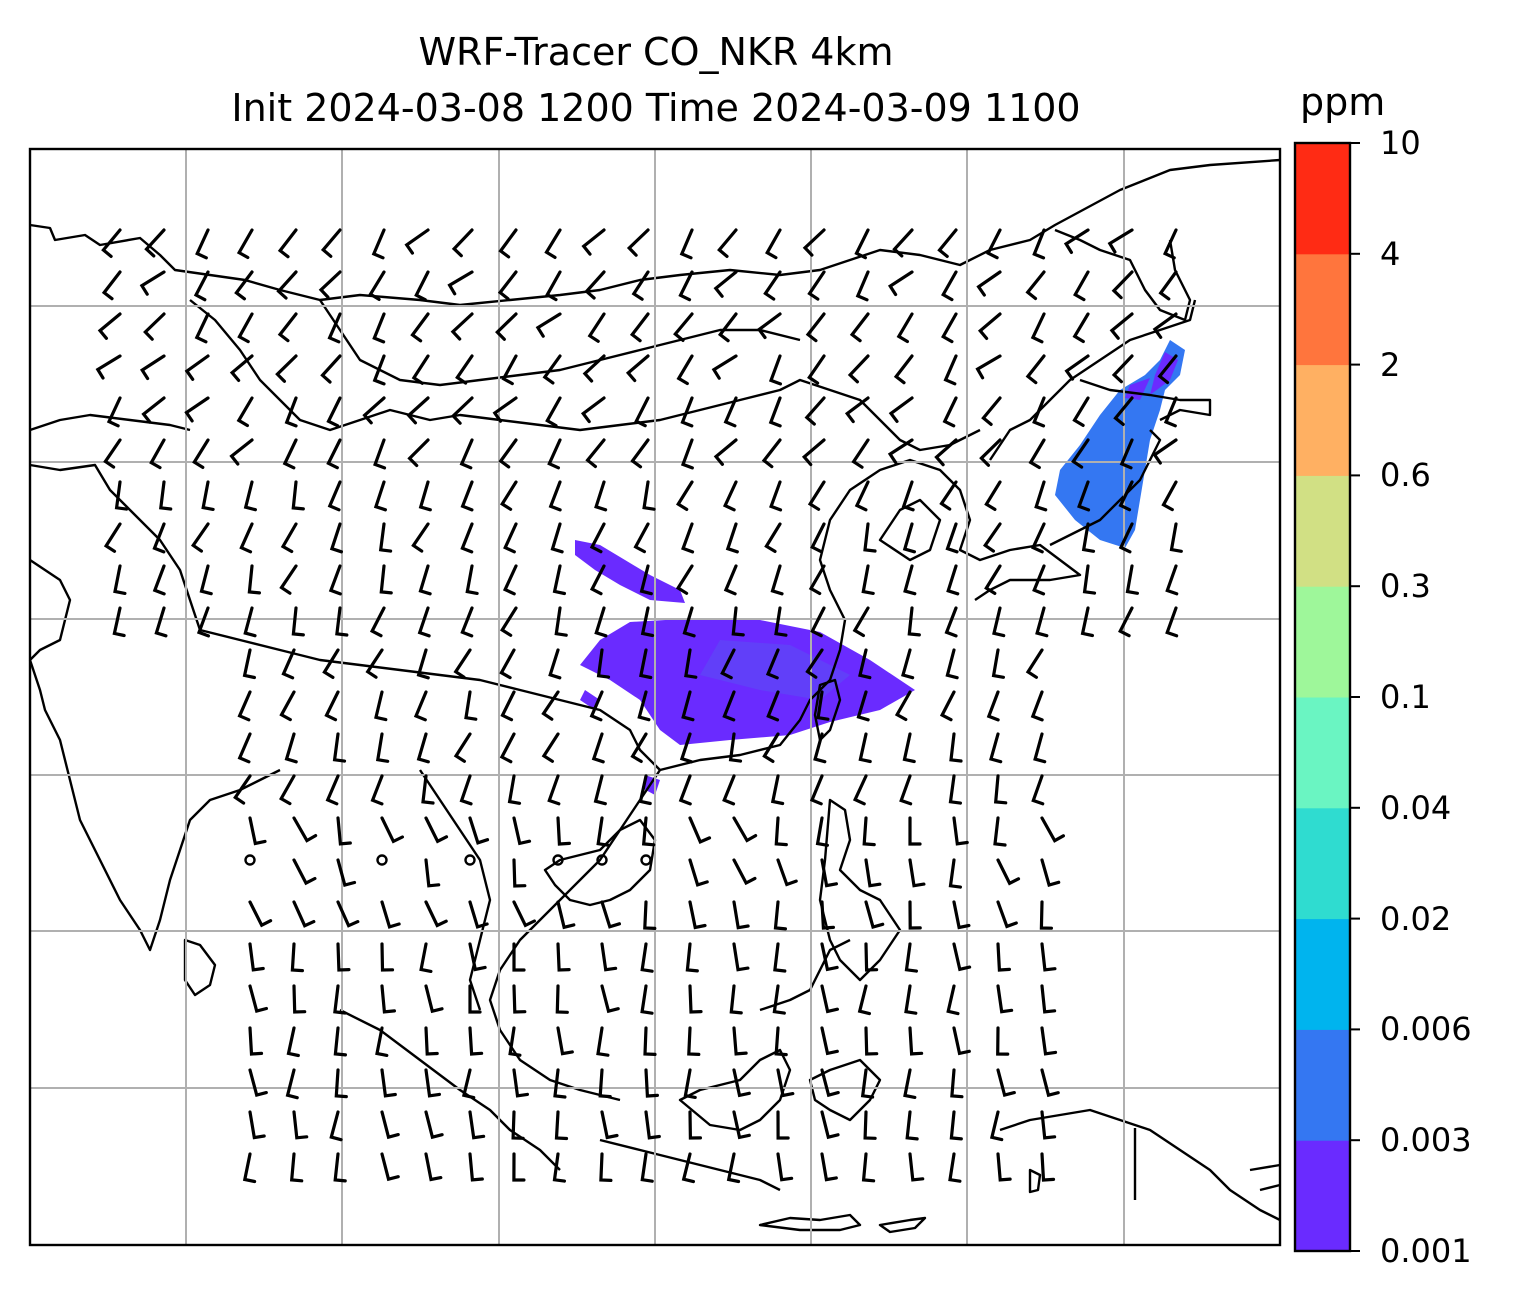  Describe the element at coordinates (646, 860) in the screenshot. I see `calm-wind-marker` at that location.